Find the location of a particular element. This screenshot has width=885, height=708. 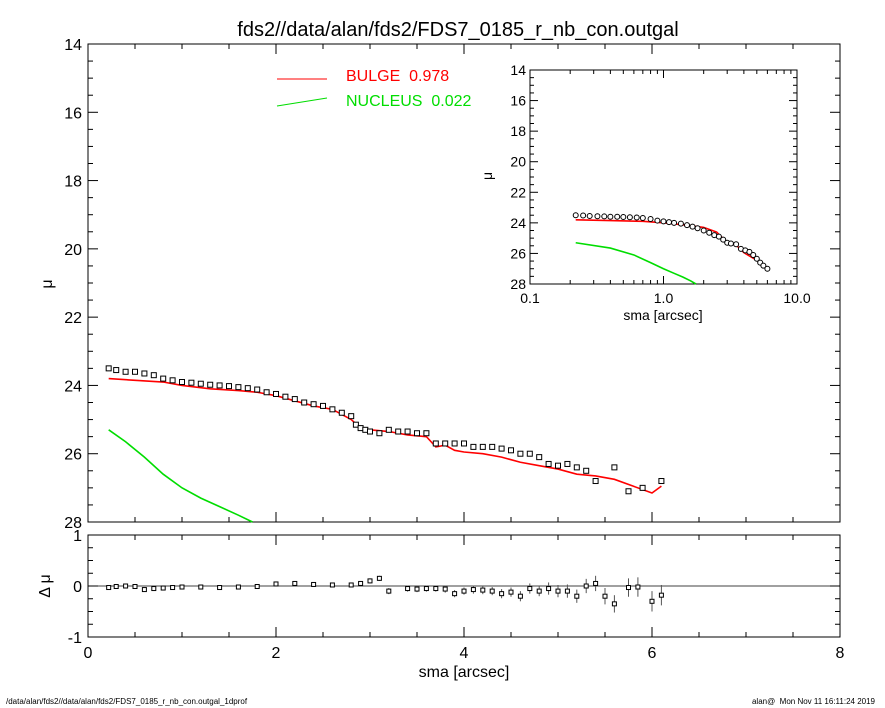

x-tick-label: 2 is located at coordinates (276, 653).